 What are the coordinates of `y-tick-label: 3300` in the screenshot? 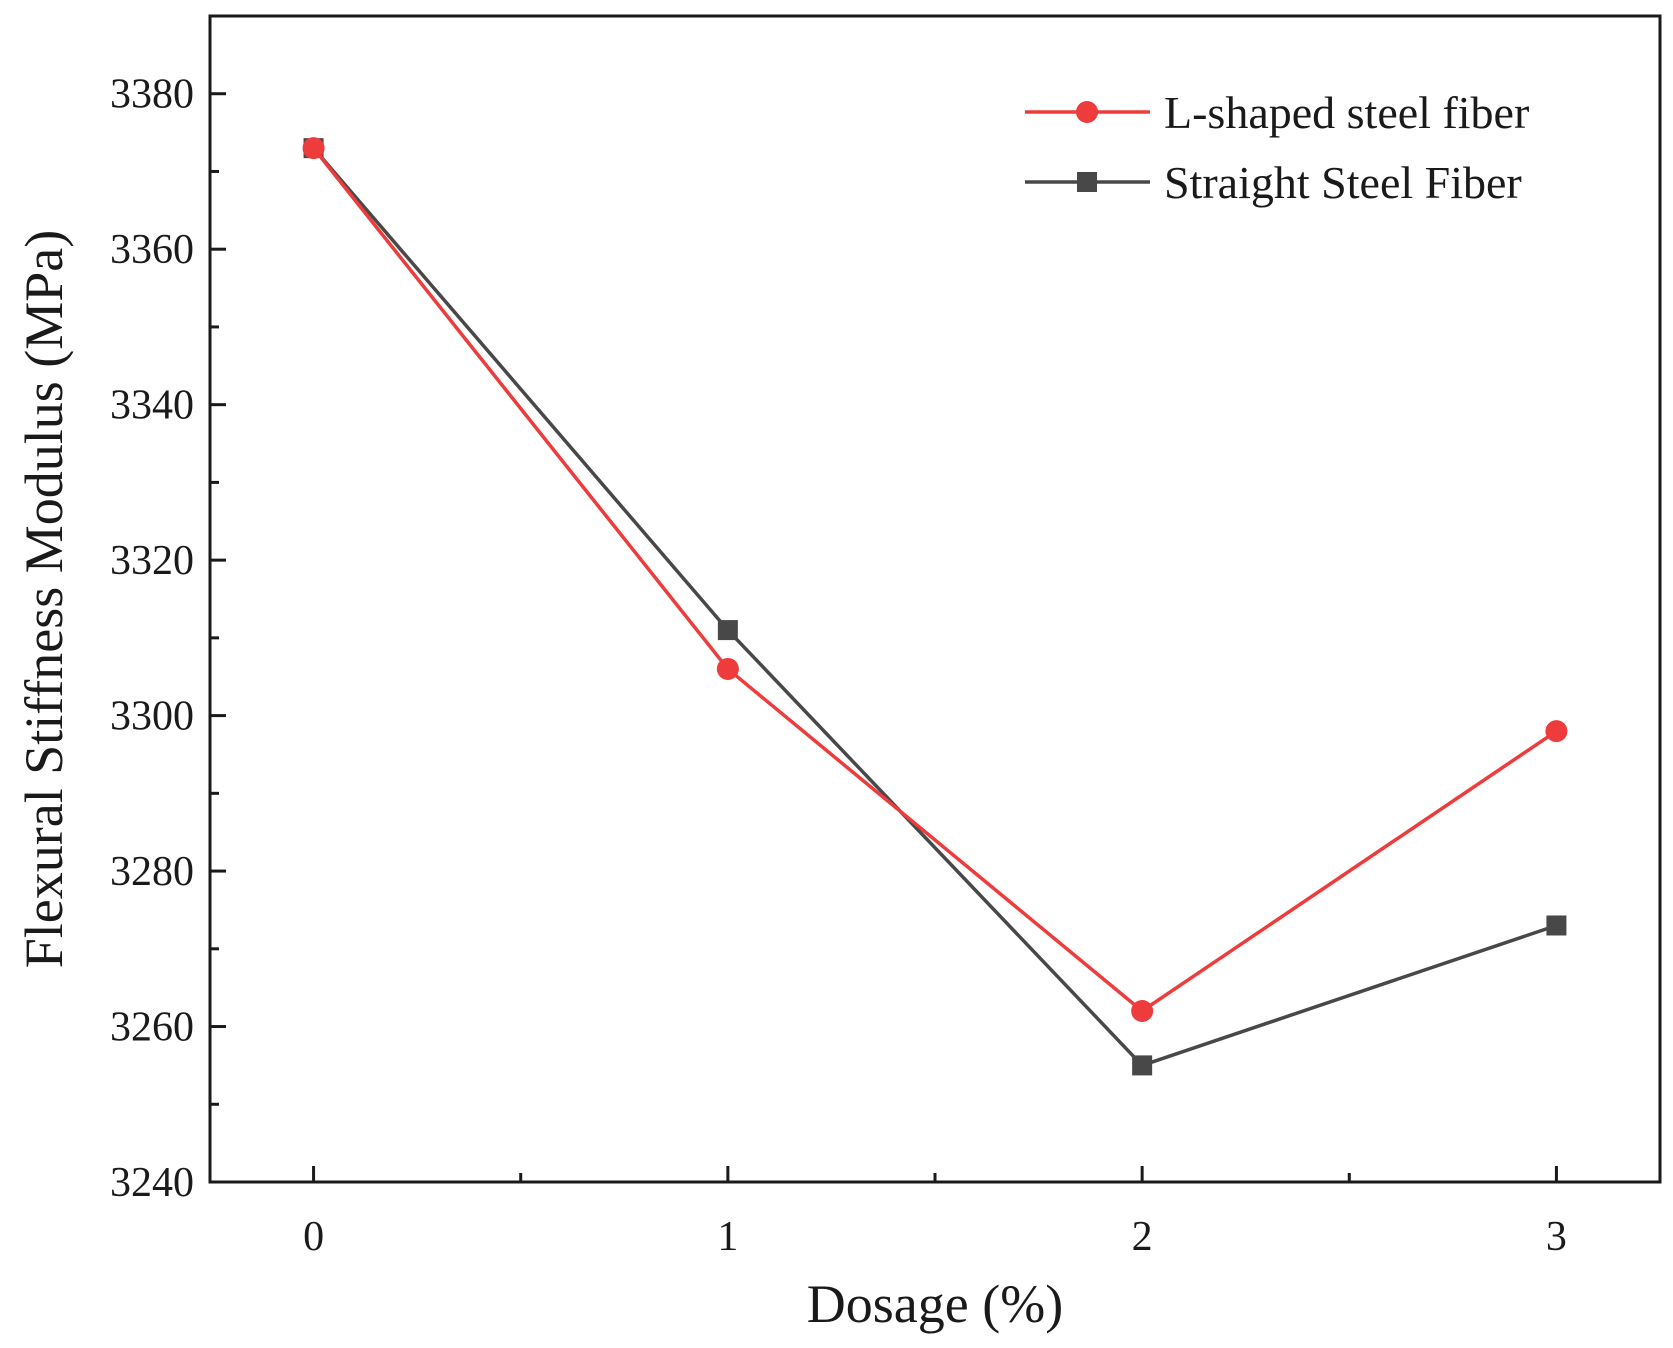 It's located at (152, 717).